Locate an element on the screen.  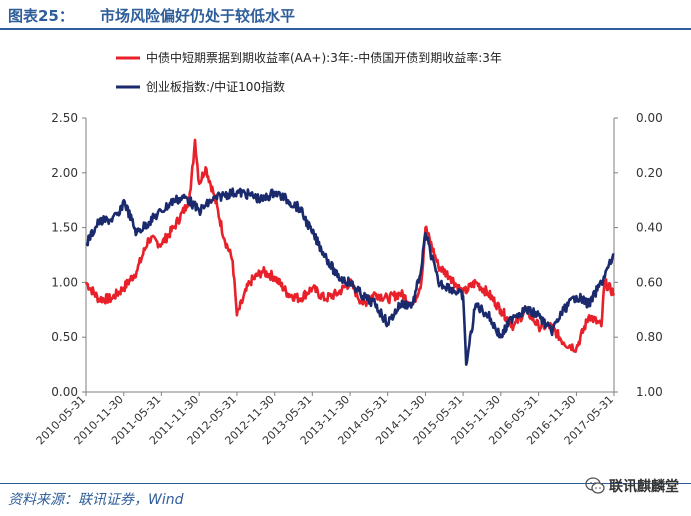
source-note: 资料来源：联讯证券，Wind is located at coordinates (96, 500).